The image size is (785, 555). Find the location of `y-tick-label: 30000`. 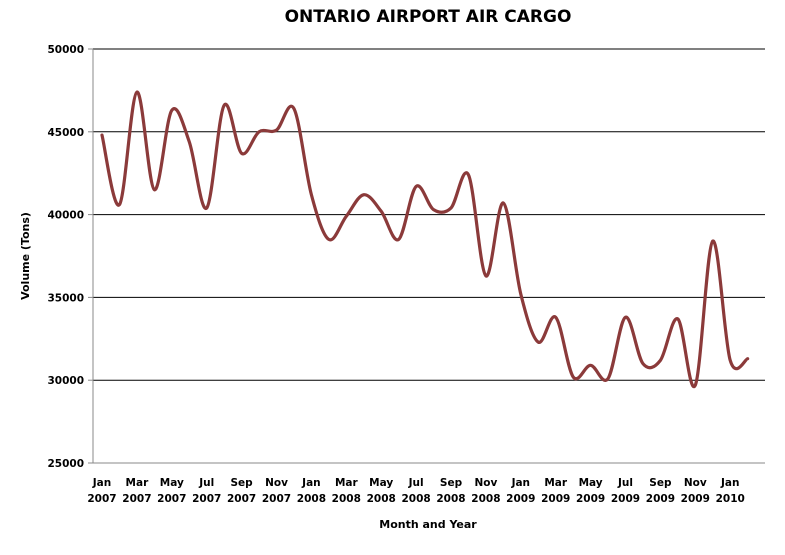

y-tick-label: 30000 is located at coordinates (65, 381).